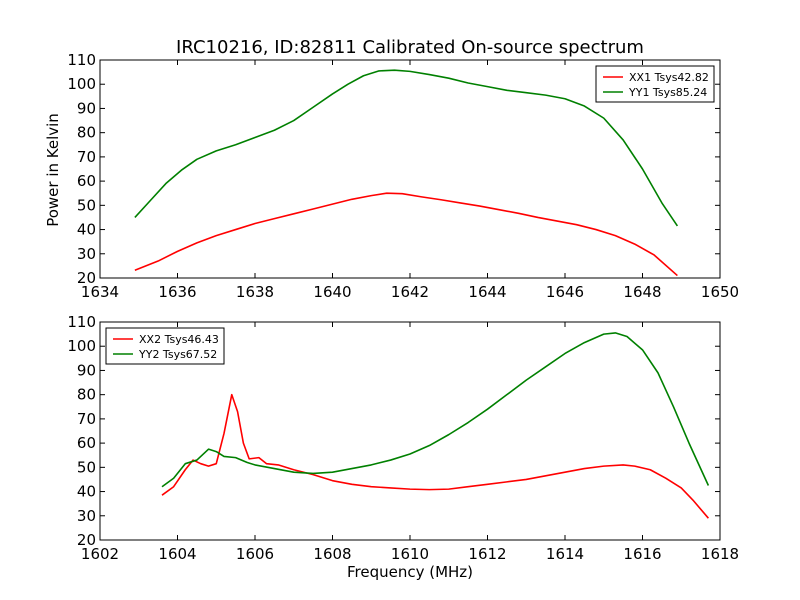 This screenshot has height=600, width=800. I want to click on x-tick-label: 1616, so click(642, 554).